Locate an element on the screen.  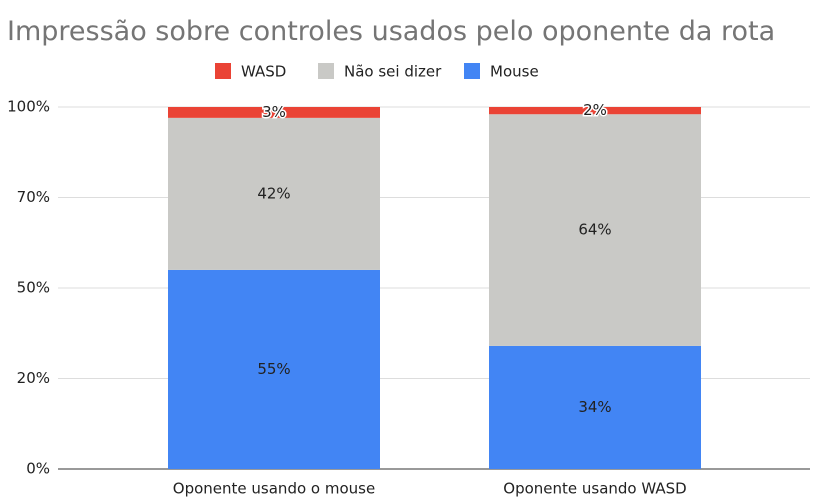
y-tick-label: 50% is located at coordinates (33, 288).